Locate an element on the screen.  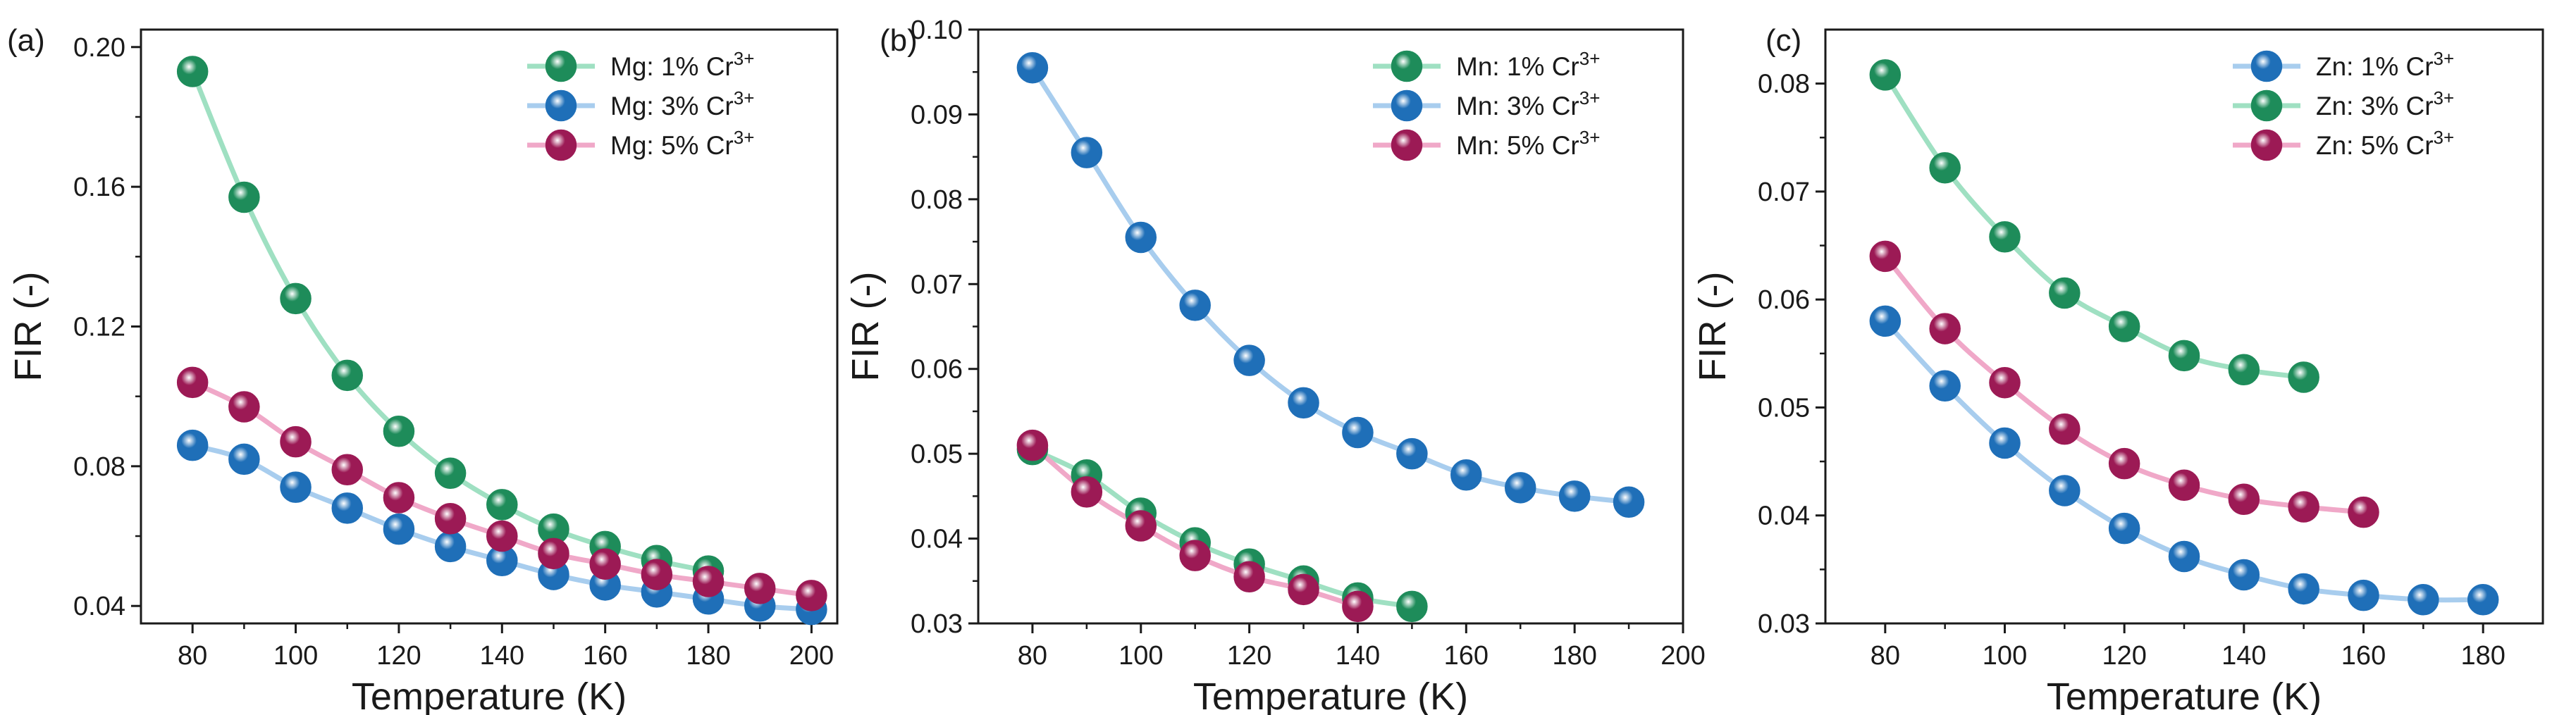
y-tick-label: 0.12 is located at coordinates (99, 327).